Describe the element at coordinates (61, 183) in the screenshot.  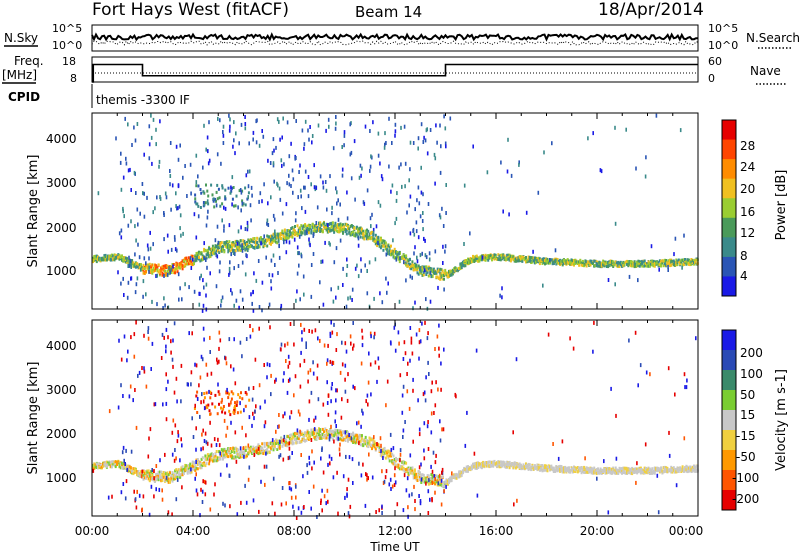
I see `power-ytick-3000: 3000` at that location.